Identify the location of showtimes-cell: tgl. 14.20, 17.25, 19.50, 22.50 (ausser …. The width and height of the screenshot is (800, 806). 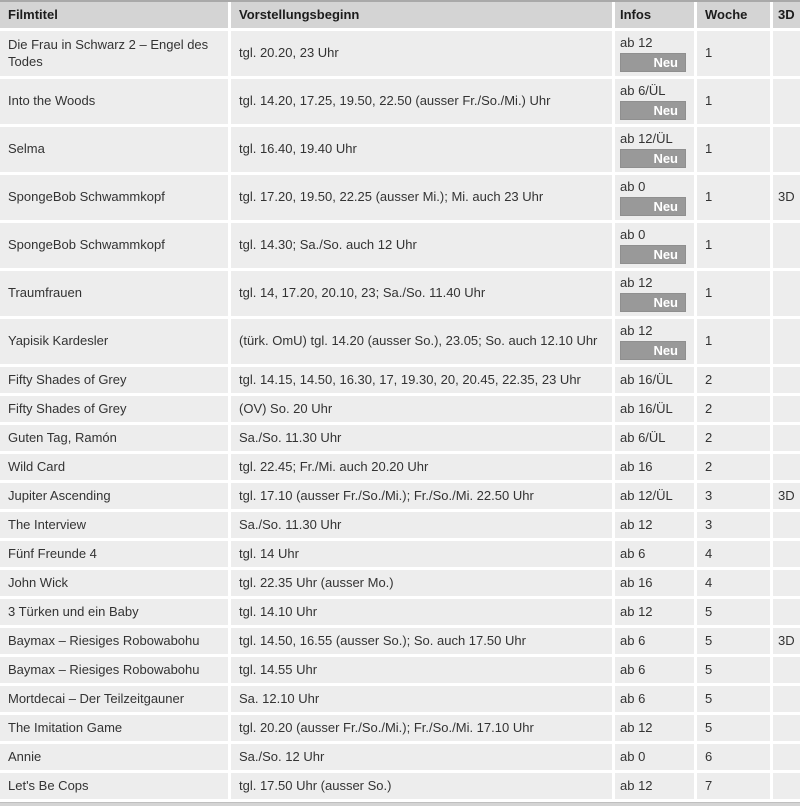
(421, 101).